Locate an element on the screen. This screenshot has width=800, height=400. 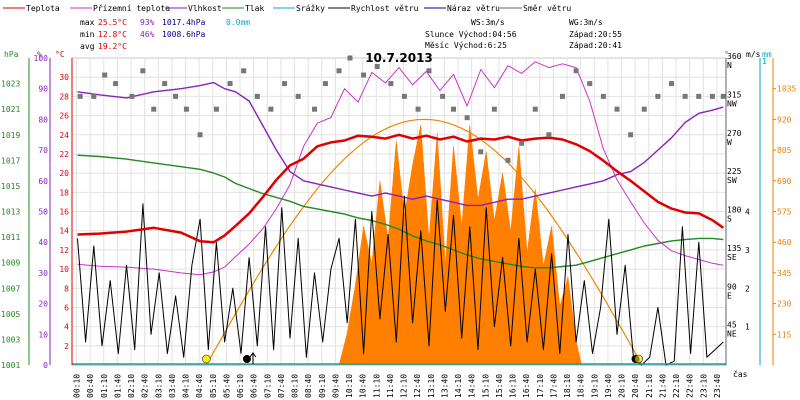
temperature-tick-label: 22 is located at coordinates (64, 154).